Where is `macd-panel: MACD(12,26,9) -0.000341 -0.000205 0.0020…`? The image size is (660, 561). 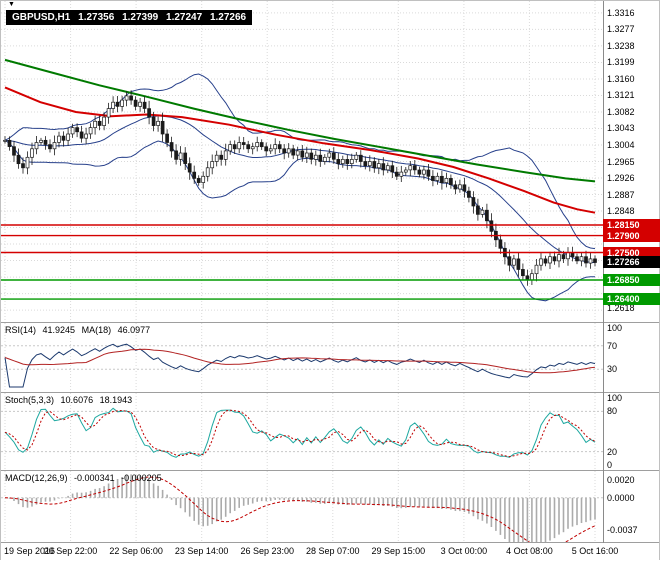
macd-panel: MACD(12,26,9) -0.000341 -0.000205 0.0020… is located at coordinates (330, 507).